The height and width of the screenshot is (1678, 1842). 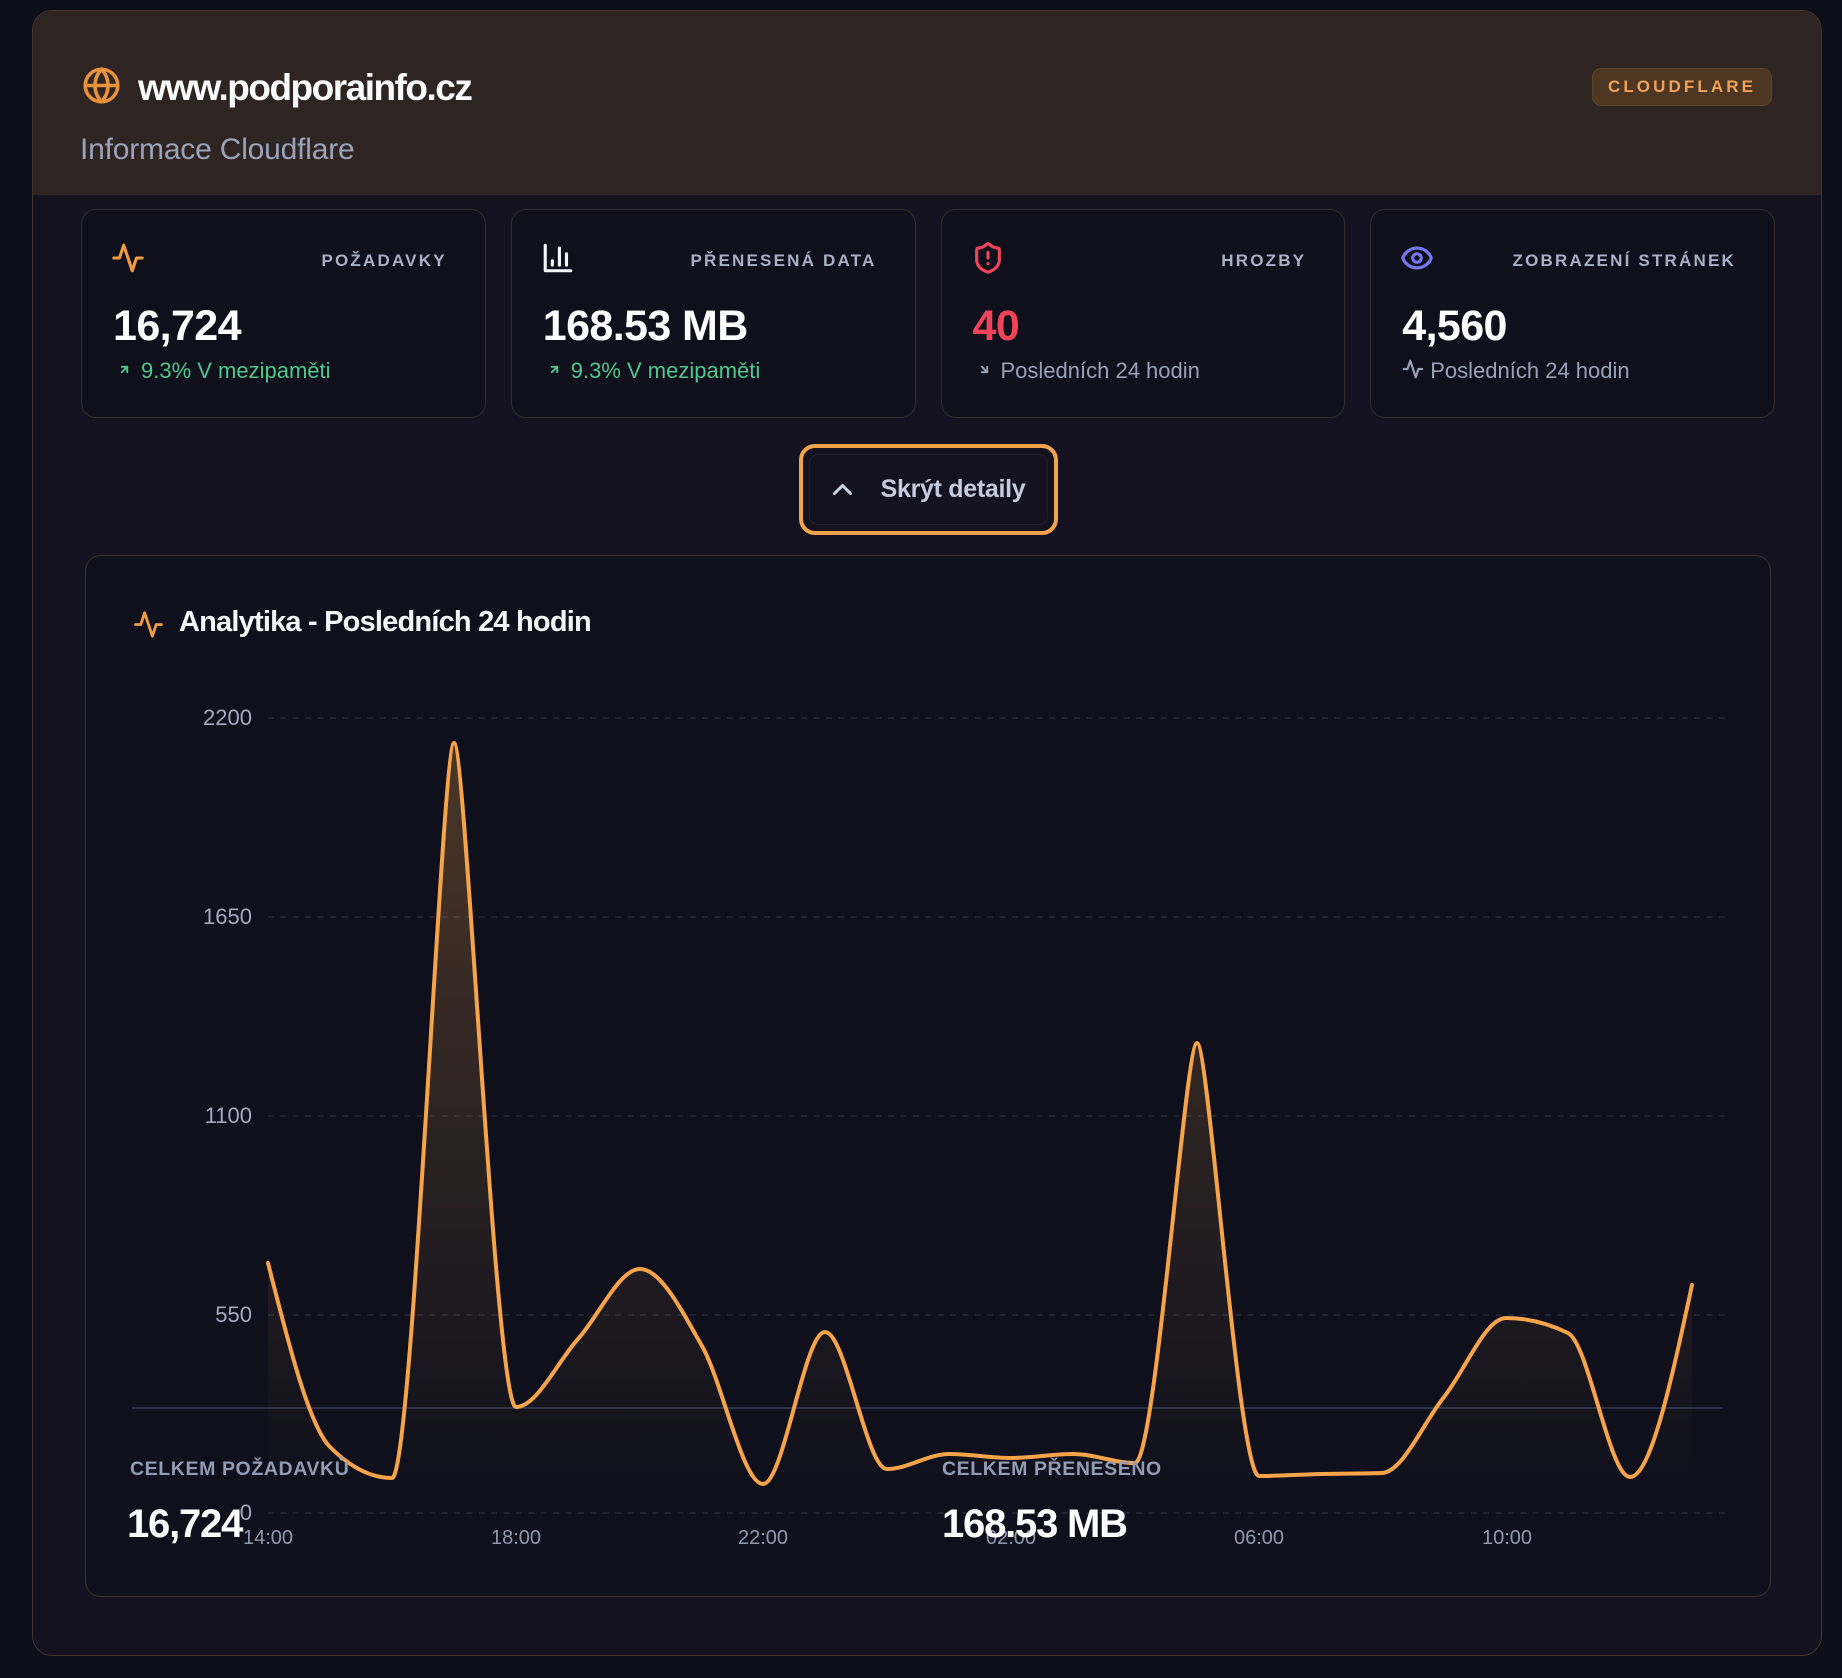 I want to click on svg-text: 550, so click(x=233, y=1314).